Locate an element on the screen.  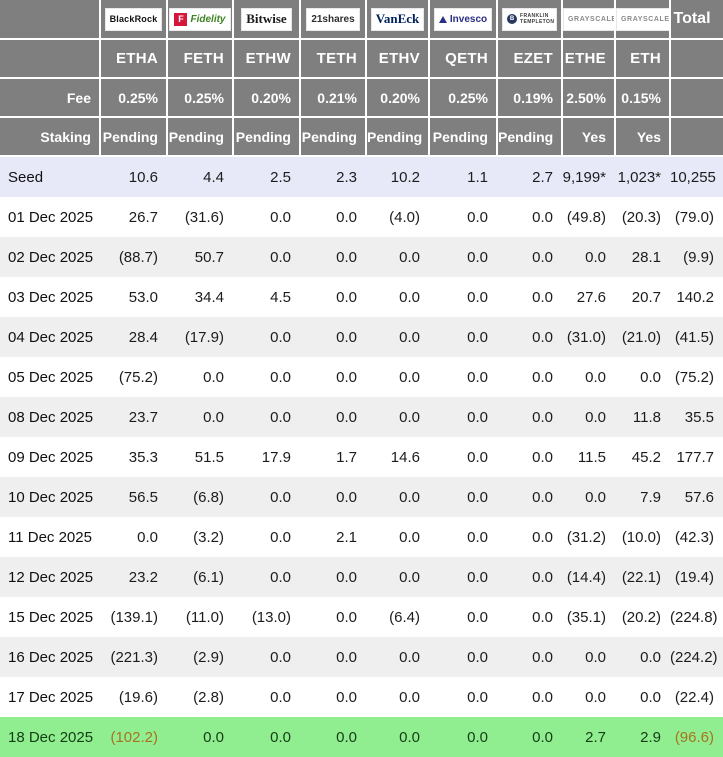
provider-logo-cell: B FRANKLIN TEMPLETON is located at coordinates (530, 20).